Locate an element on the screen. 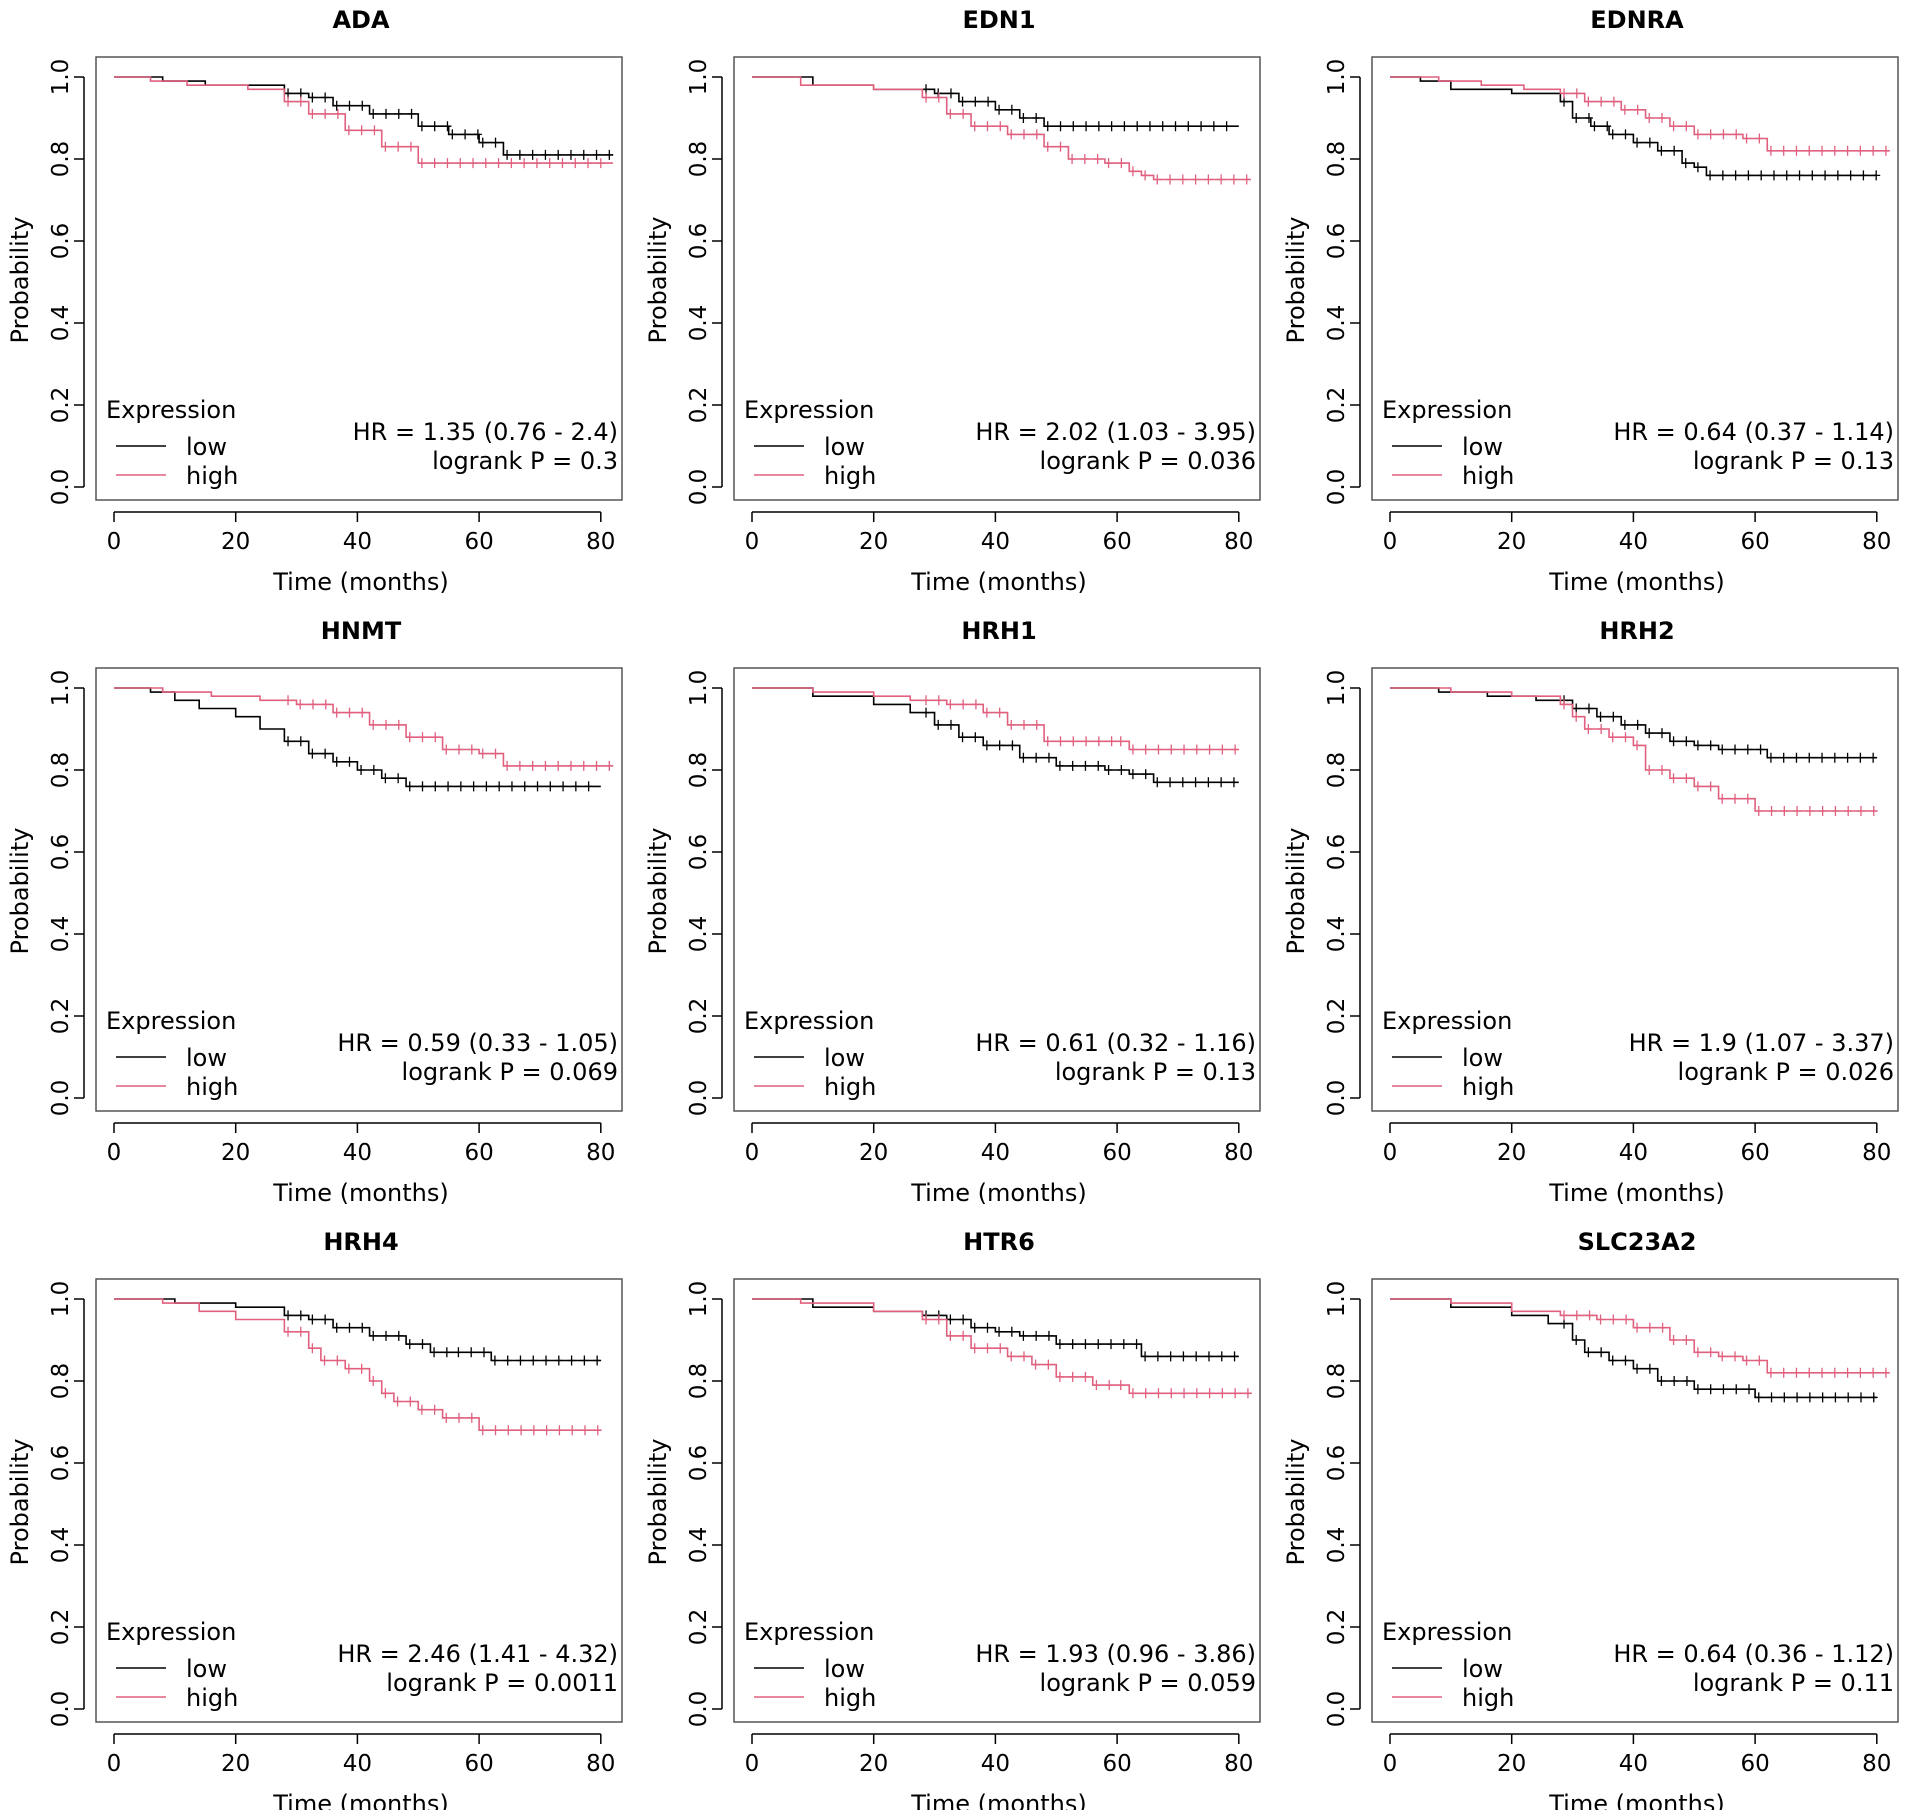  legend-label-low: low is located at coordinates (844, 1669).